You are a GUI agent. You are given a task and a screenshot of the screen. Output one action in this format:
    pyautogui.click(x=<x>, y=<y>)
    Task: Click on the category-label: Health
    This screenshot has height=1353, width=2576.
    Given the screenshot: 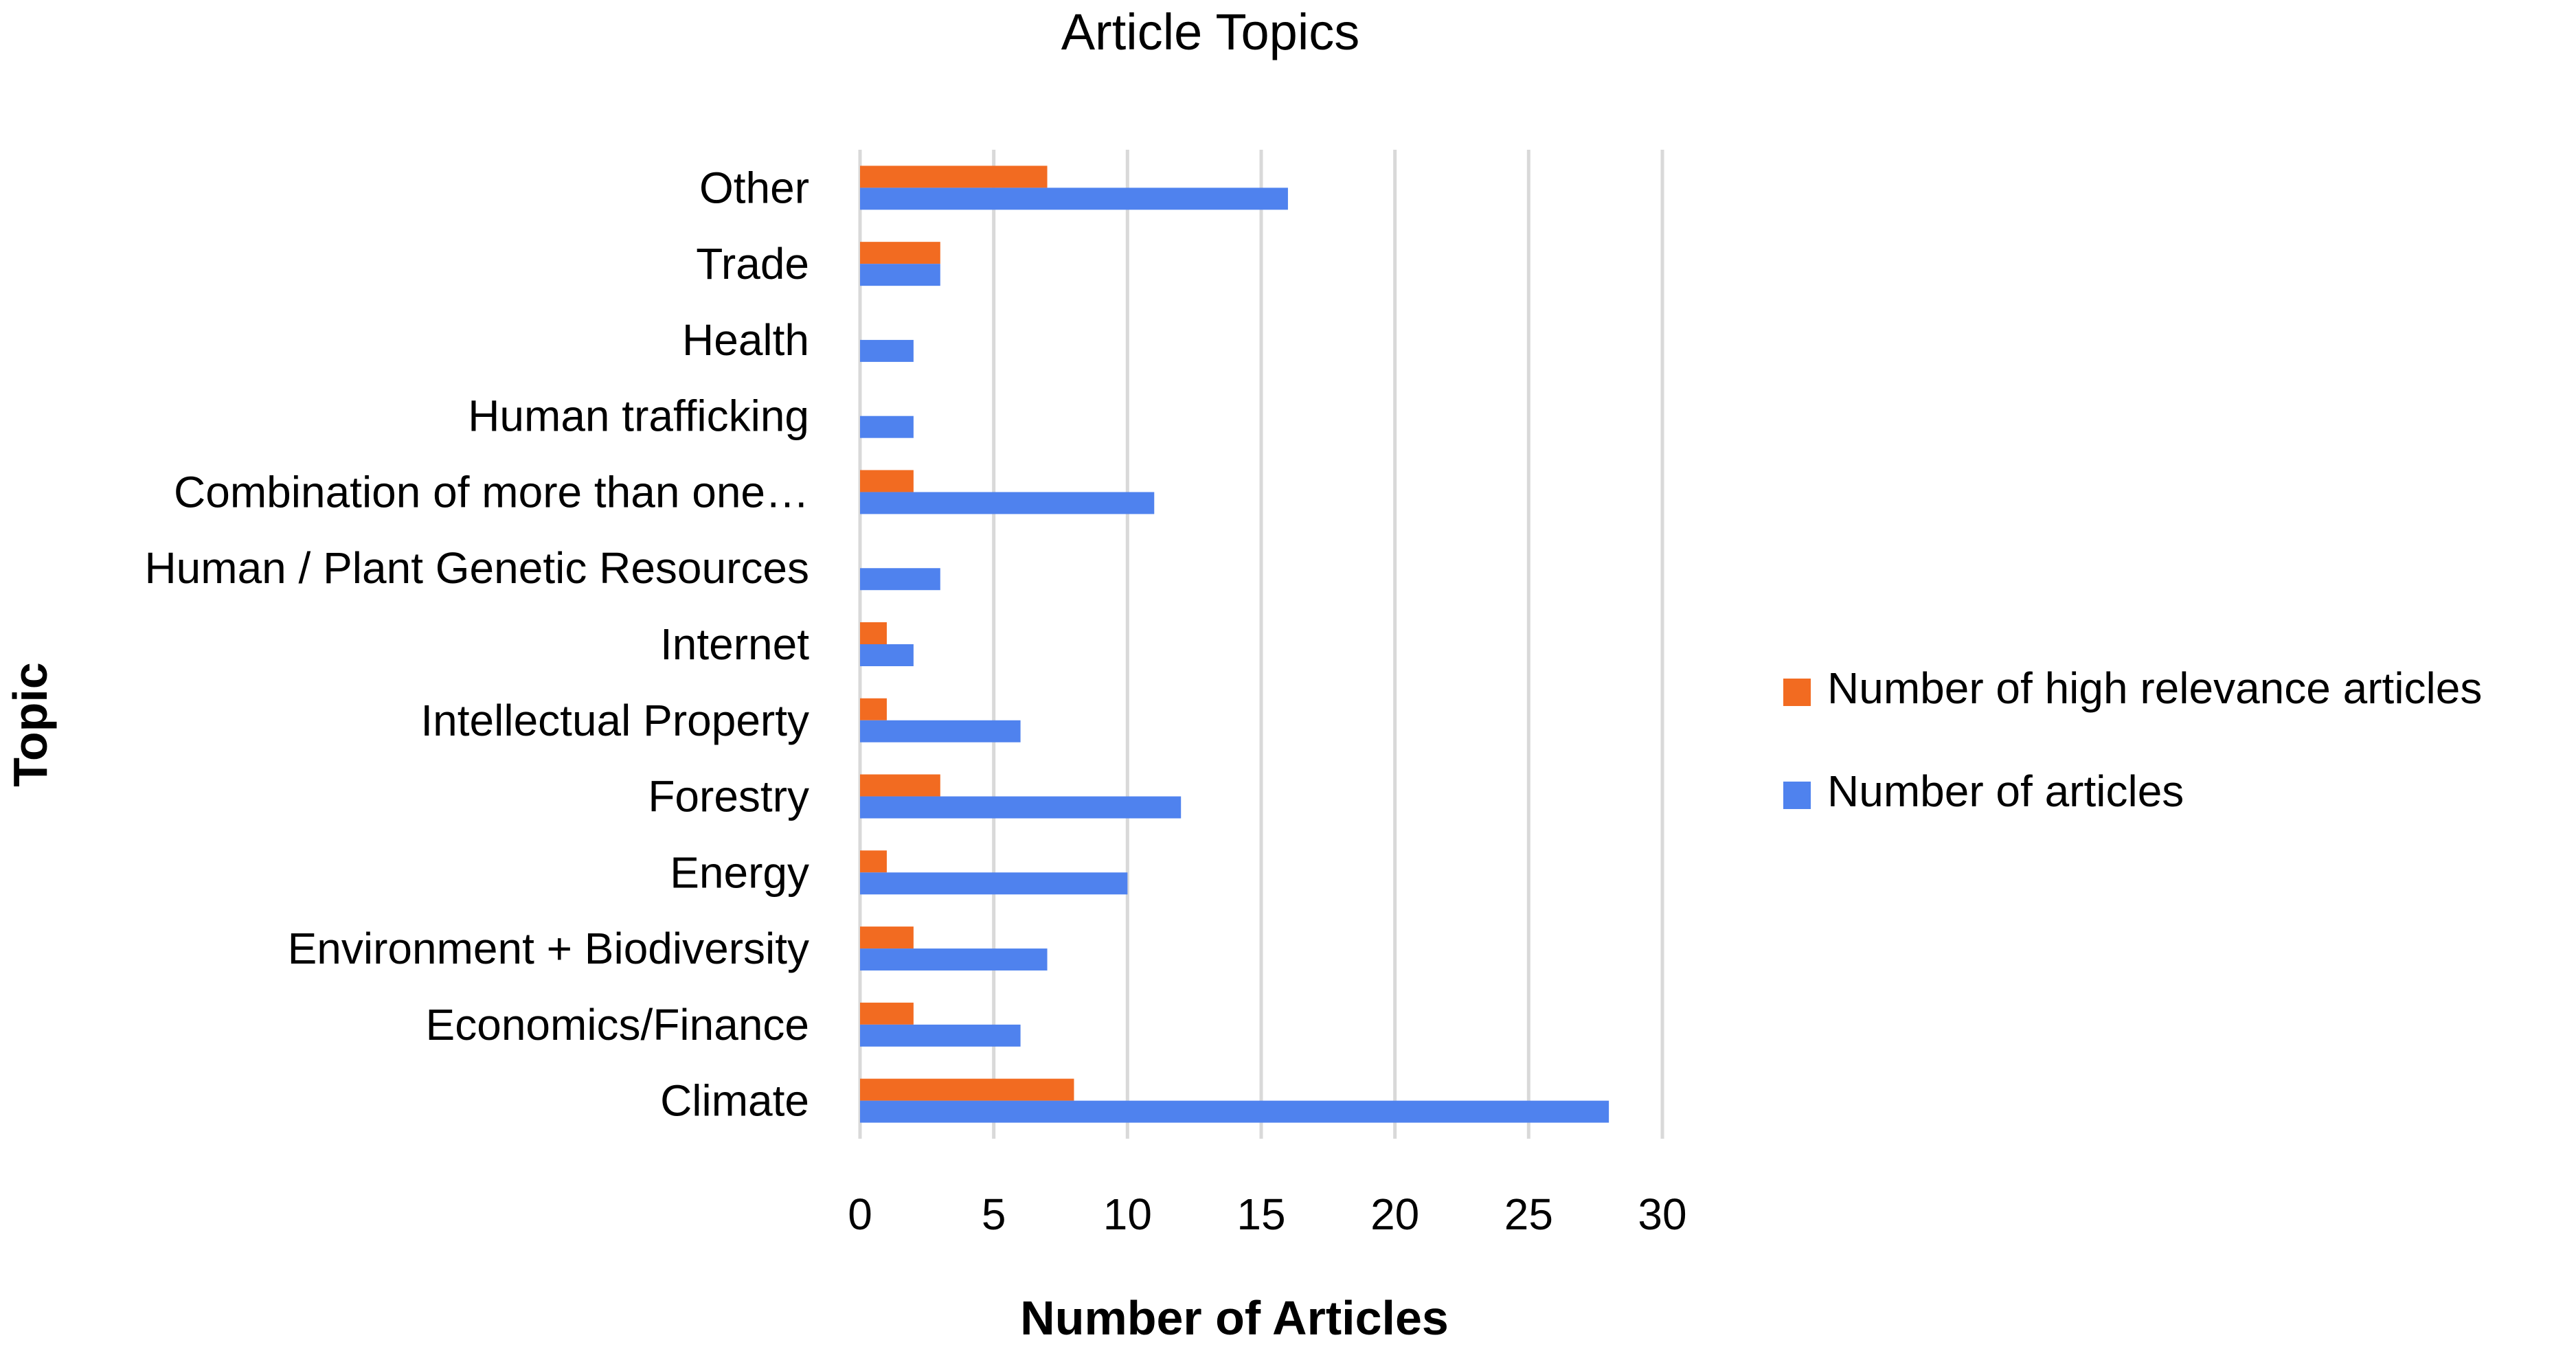 What is the action you would take?
    pyautogui.click(x=745, y=340)
    